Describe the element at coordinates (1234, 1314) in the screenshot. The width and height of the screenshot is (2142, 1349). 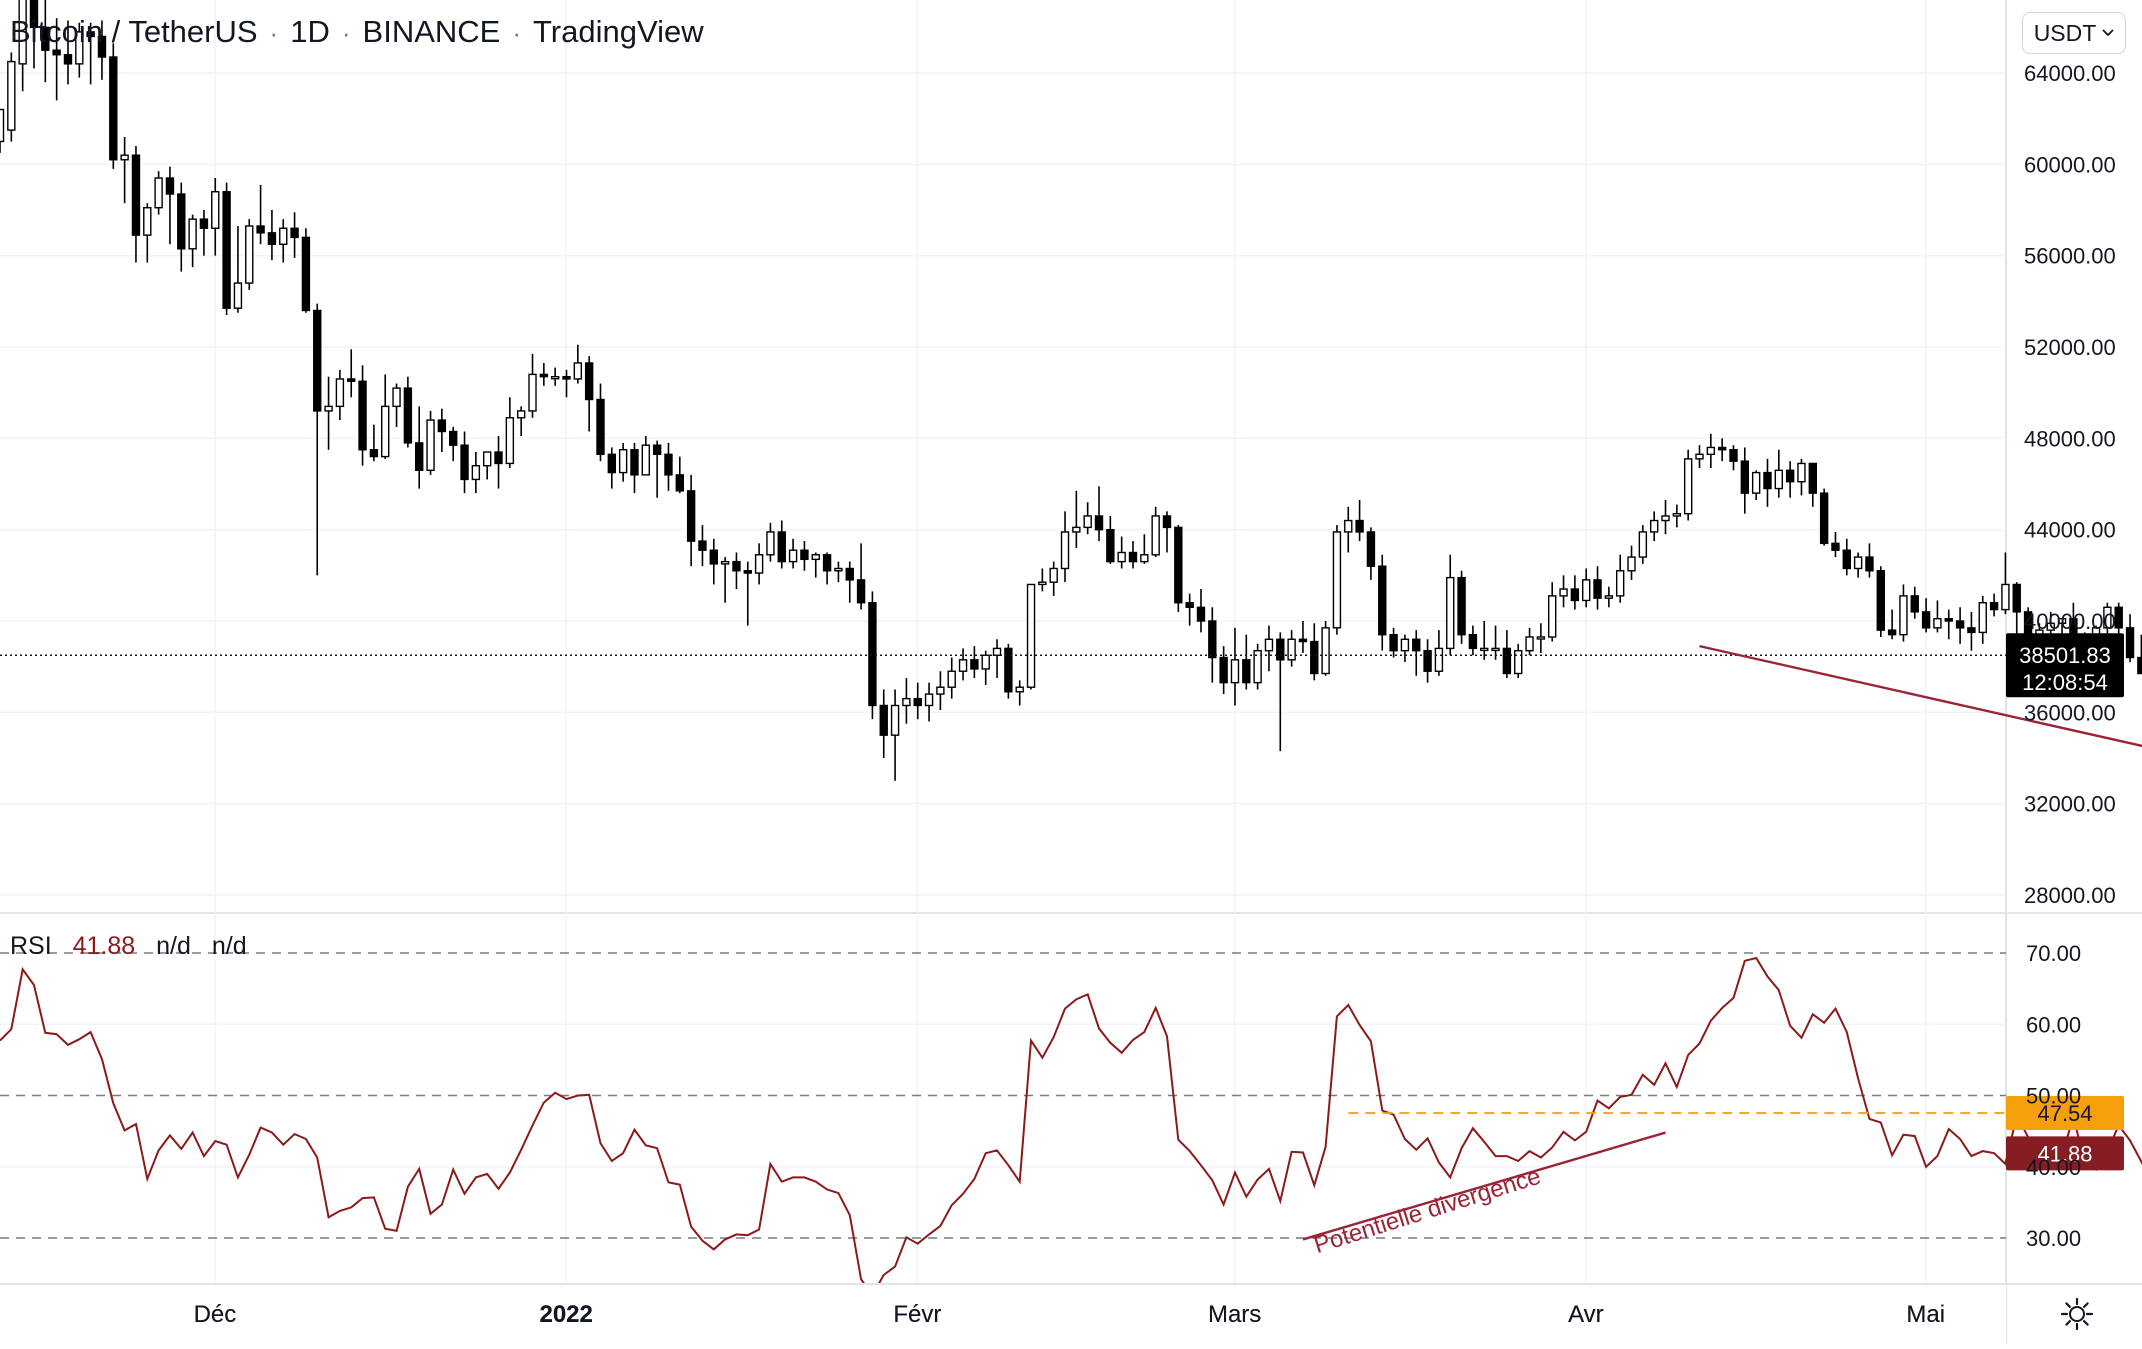
I see `x-tick-label: Mars` at that location.